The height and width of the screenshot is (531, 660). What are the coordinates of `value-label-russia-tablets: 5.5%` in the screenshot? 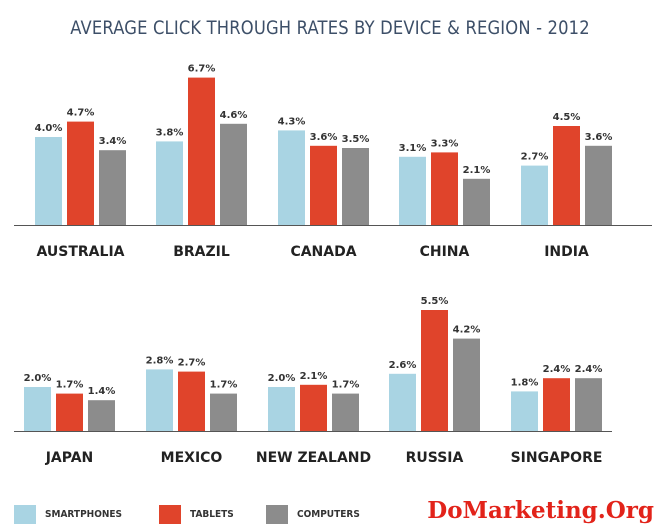 It's located at (435, 301).